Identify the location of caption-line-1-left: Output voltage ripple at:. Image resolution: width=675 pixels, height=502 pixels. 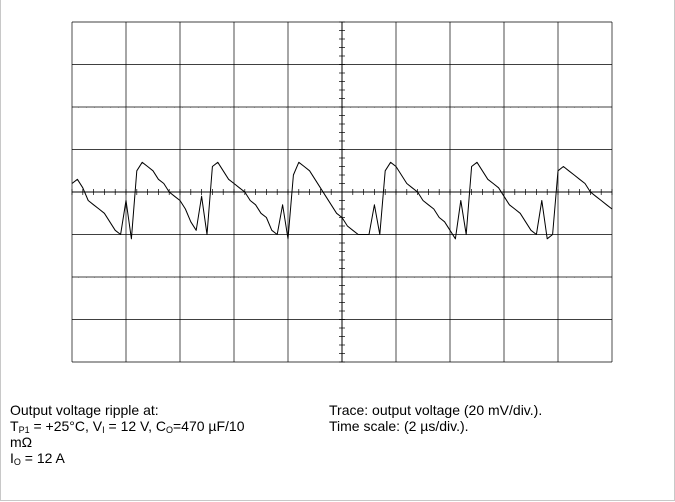
(84, 410).